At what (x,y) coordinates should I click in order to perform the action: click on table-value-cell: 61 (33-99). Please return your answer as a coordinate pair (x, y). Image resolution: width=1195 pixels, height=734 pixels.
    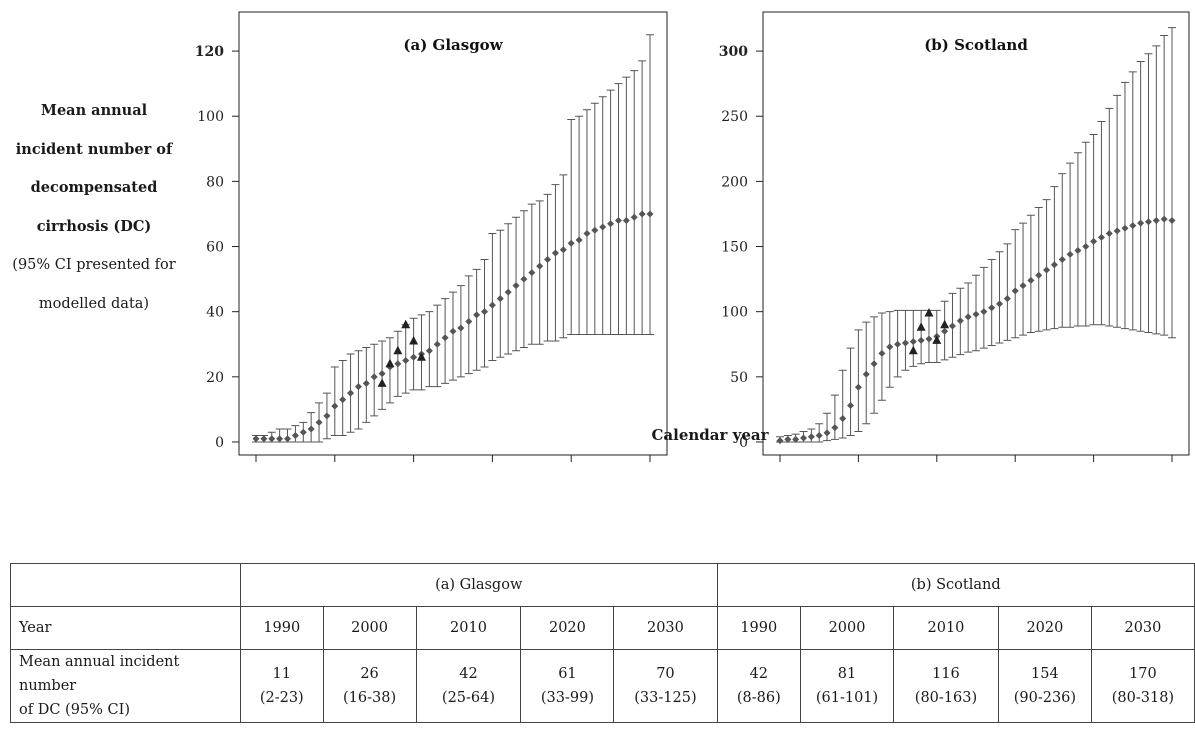
    Looking at the image, I should click on (567, 686).